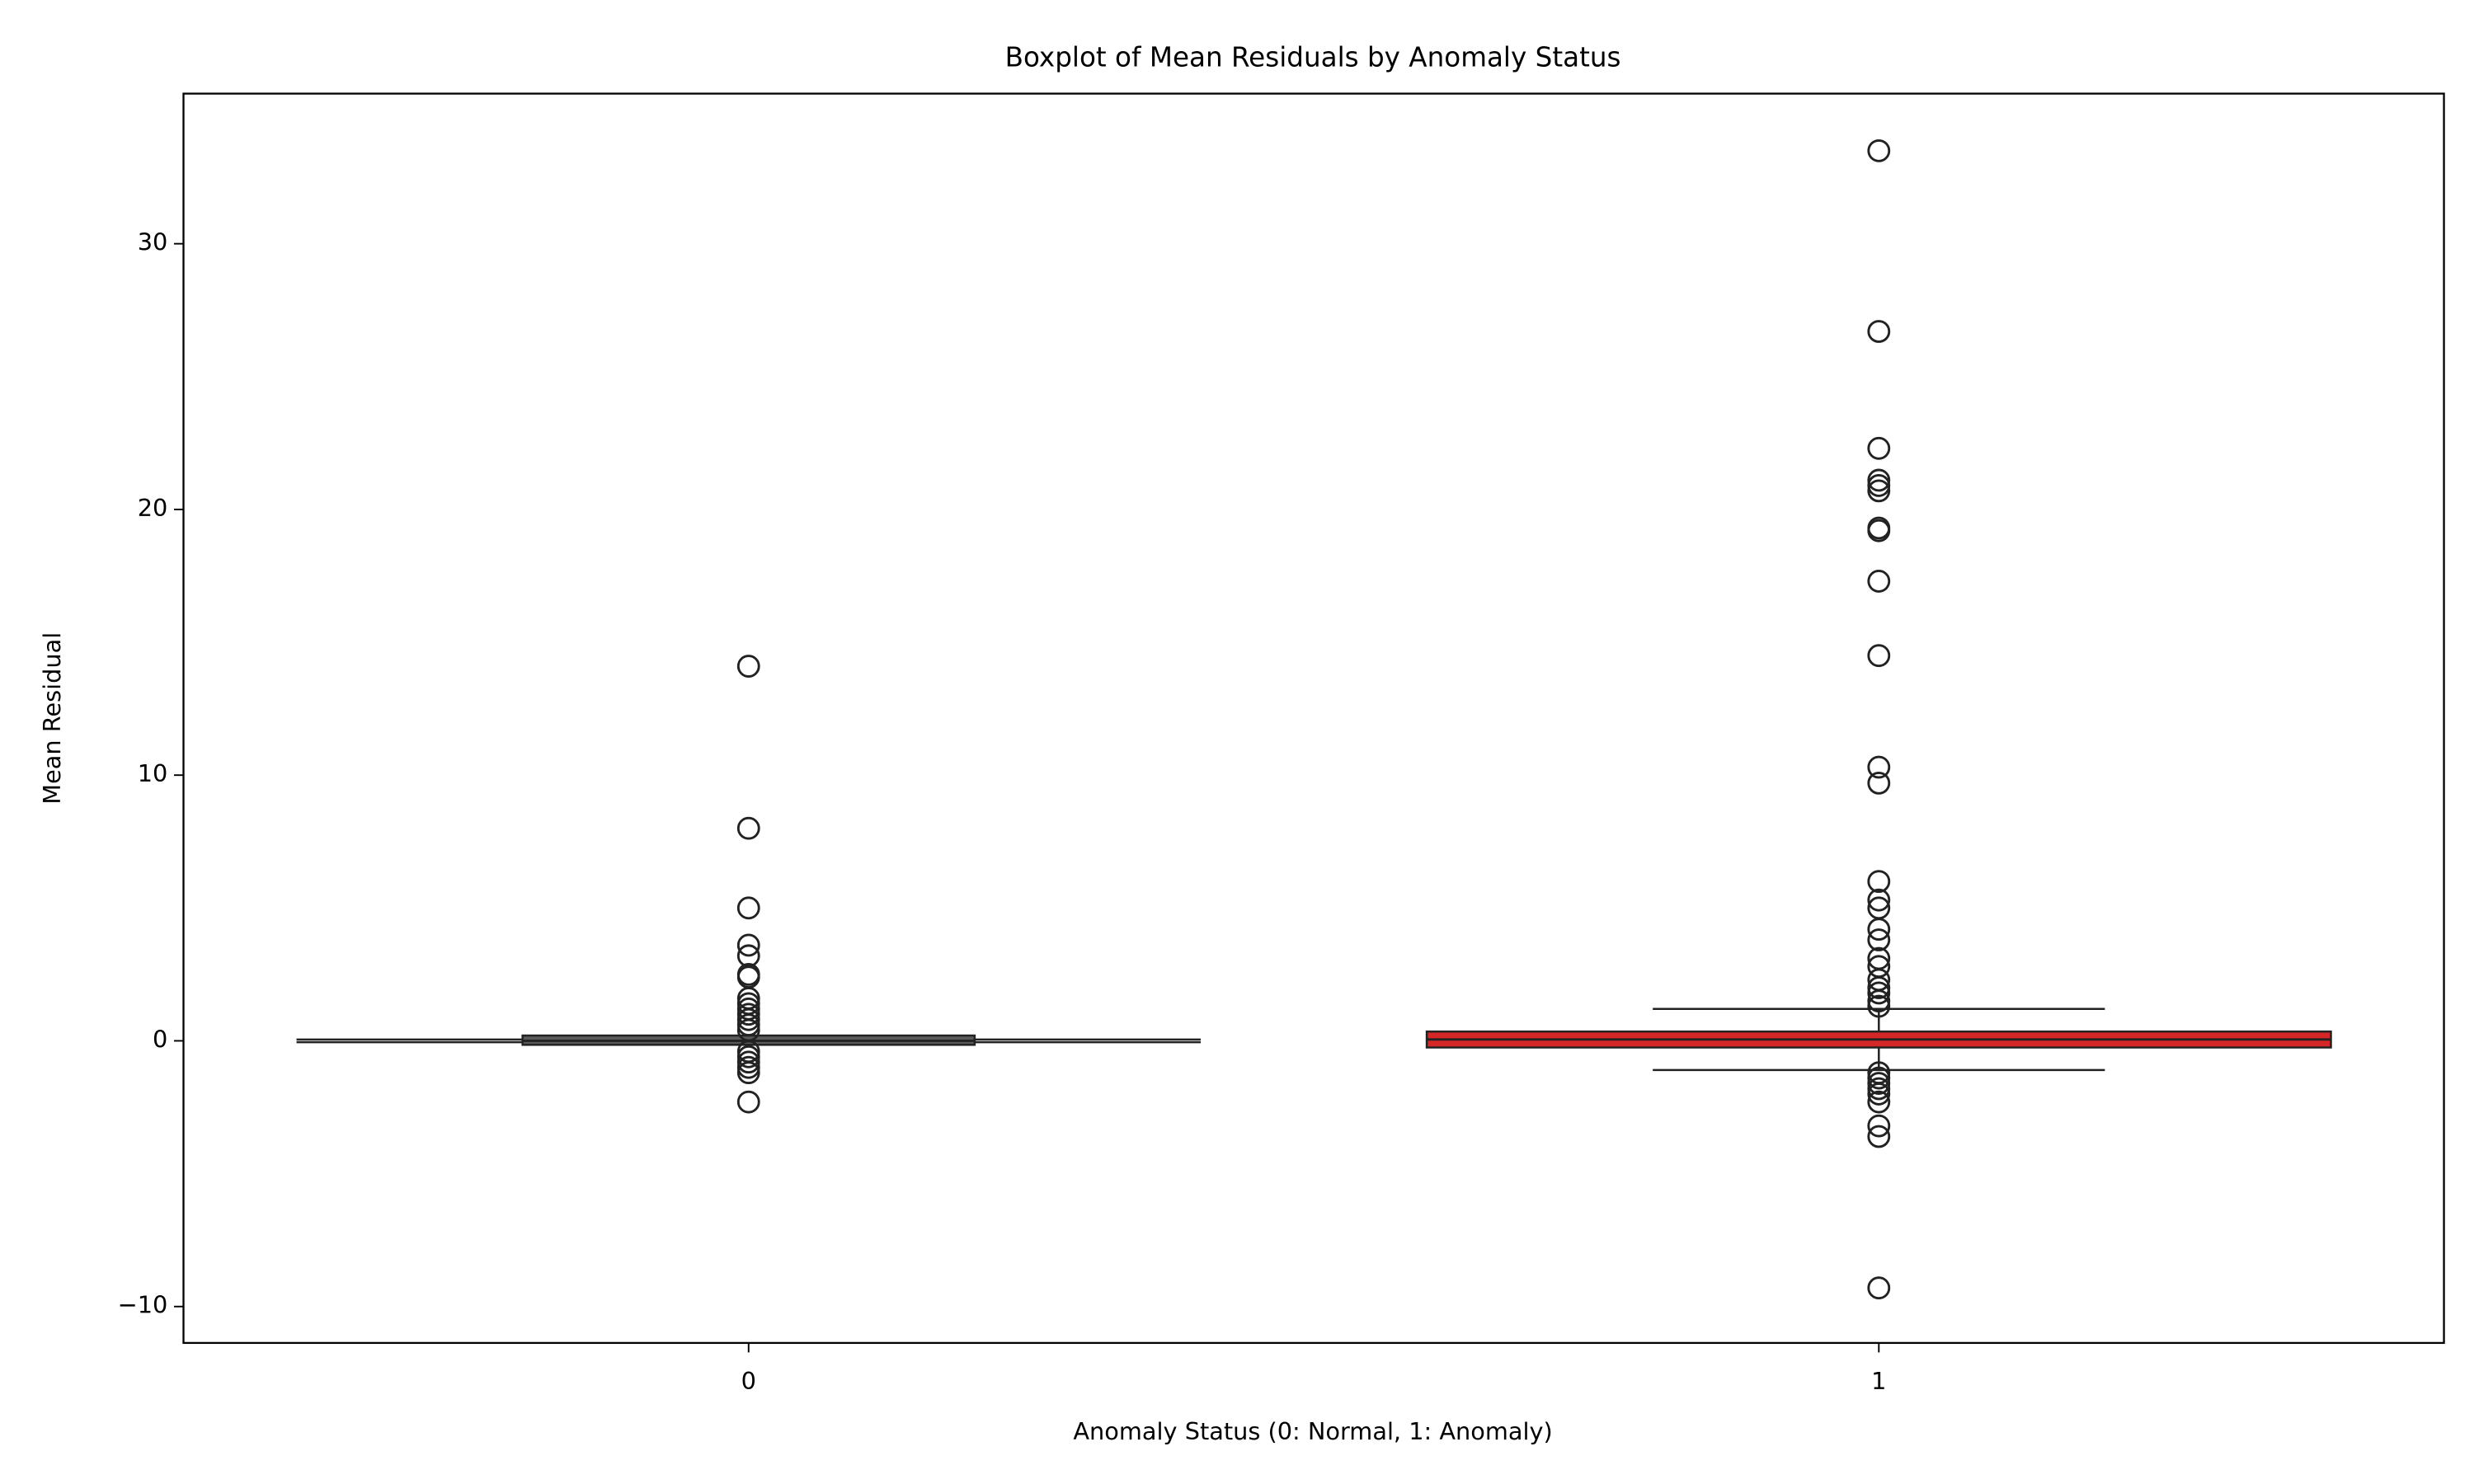 This screenshot has width=2474, height=1484. I want to click on x-tick-label: 0, so click(748, 1381).